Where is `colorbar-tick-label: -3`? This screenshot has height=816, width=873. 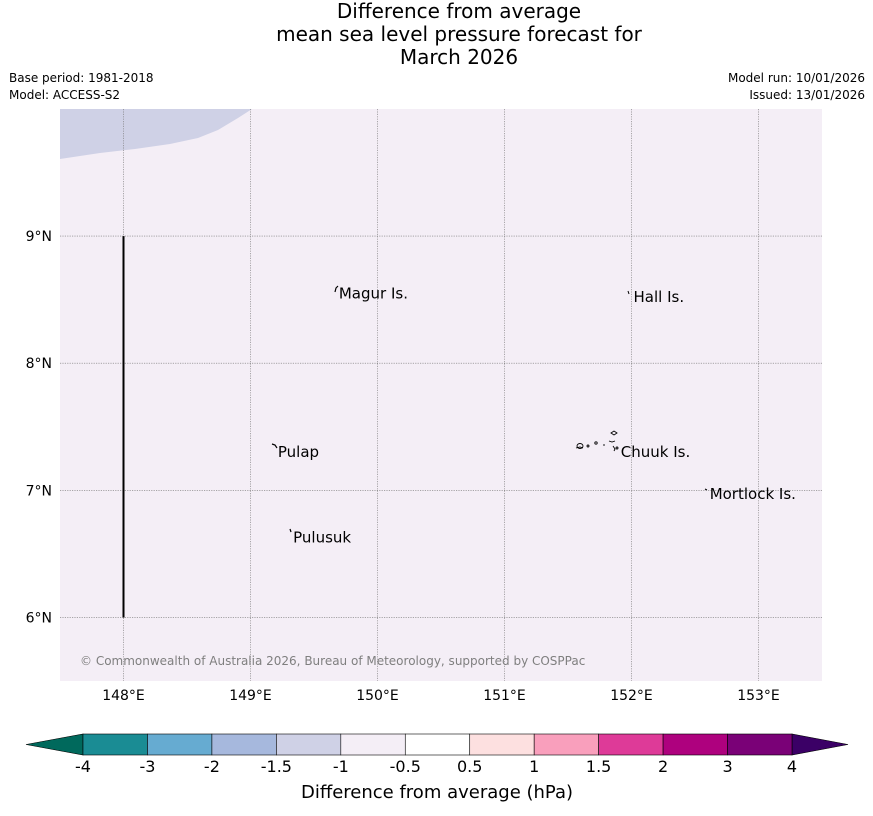 colorbar-tick-label: -3 is located at coordinates (147, 766).